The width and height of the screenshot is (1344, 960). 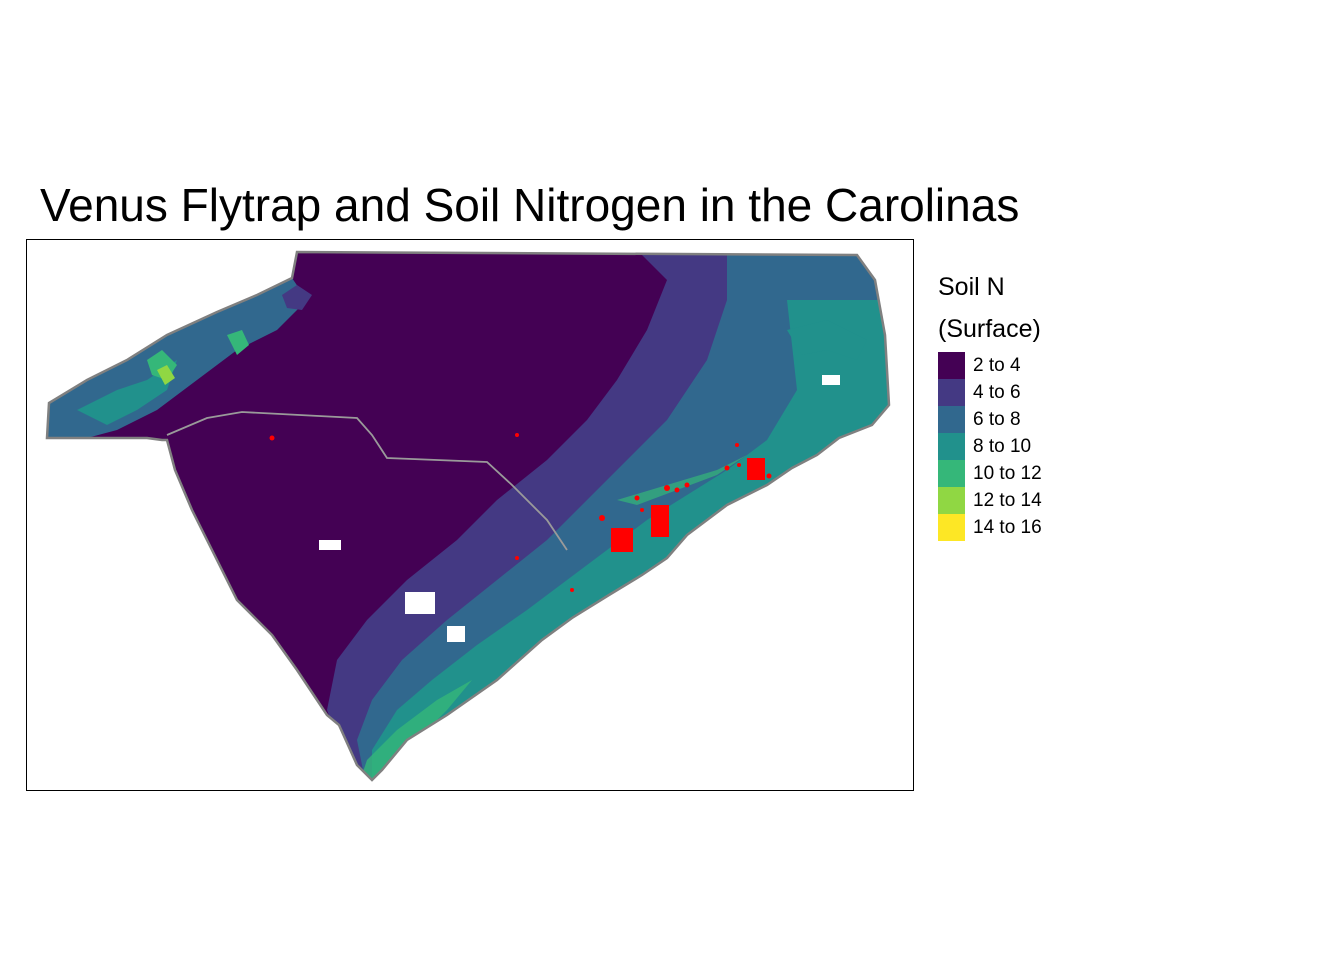 What do you see at coordinates (1007, 500) in the screenshot?
I see `legend-label: 12 to 14` at bounding box center [1007, 500].